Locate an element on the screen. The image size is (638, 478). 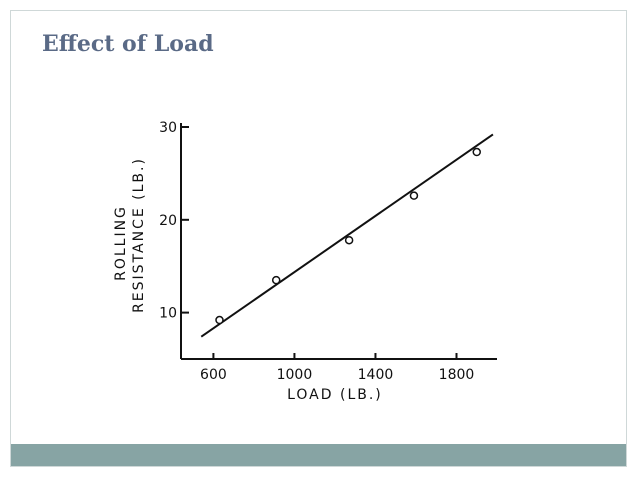
x-tick-label: 1000 is located at coordinates (295, 375).